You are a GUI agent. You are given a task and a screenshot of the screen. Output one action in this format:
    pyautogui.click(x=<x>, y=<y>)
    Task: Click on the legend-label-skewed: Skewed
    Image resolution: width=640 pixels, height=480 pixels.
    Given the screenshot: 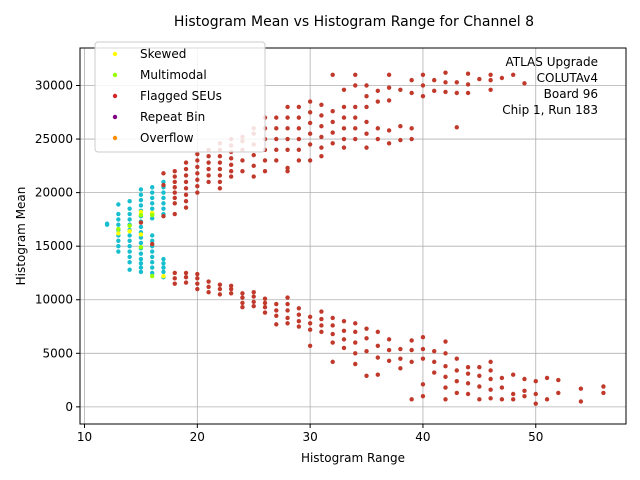 What is the action you would take?
    pyautogui.click(x=163, y=54)
    